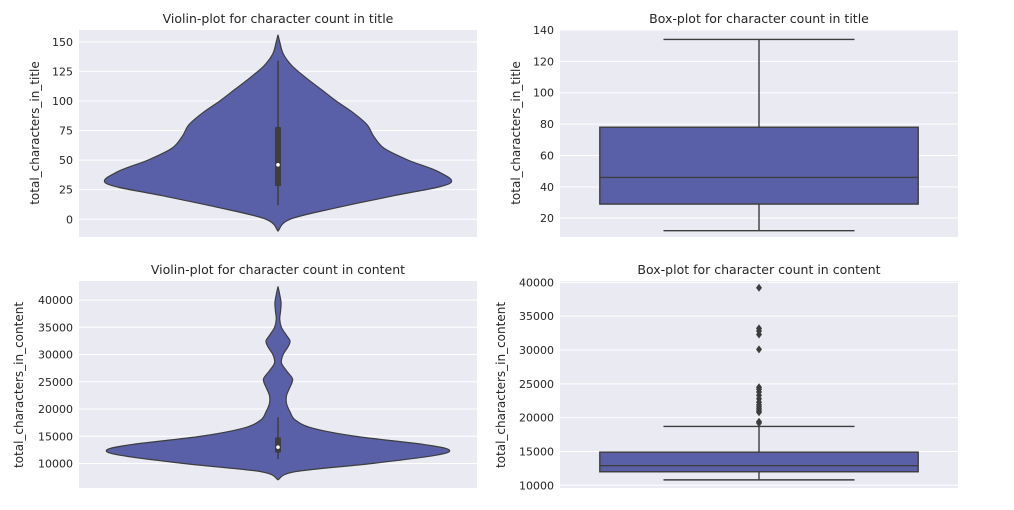 The height and width of the screenshot is (510, 1014). What do you see at coordinates (547, 124) in the screenshot?
I see `y-tick-label: 80` at bounding box center [547, 124].